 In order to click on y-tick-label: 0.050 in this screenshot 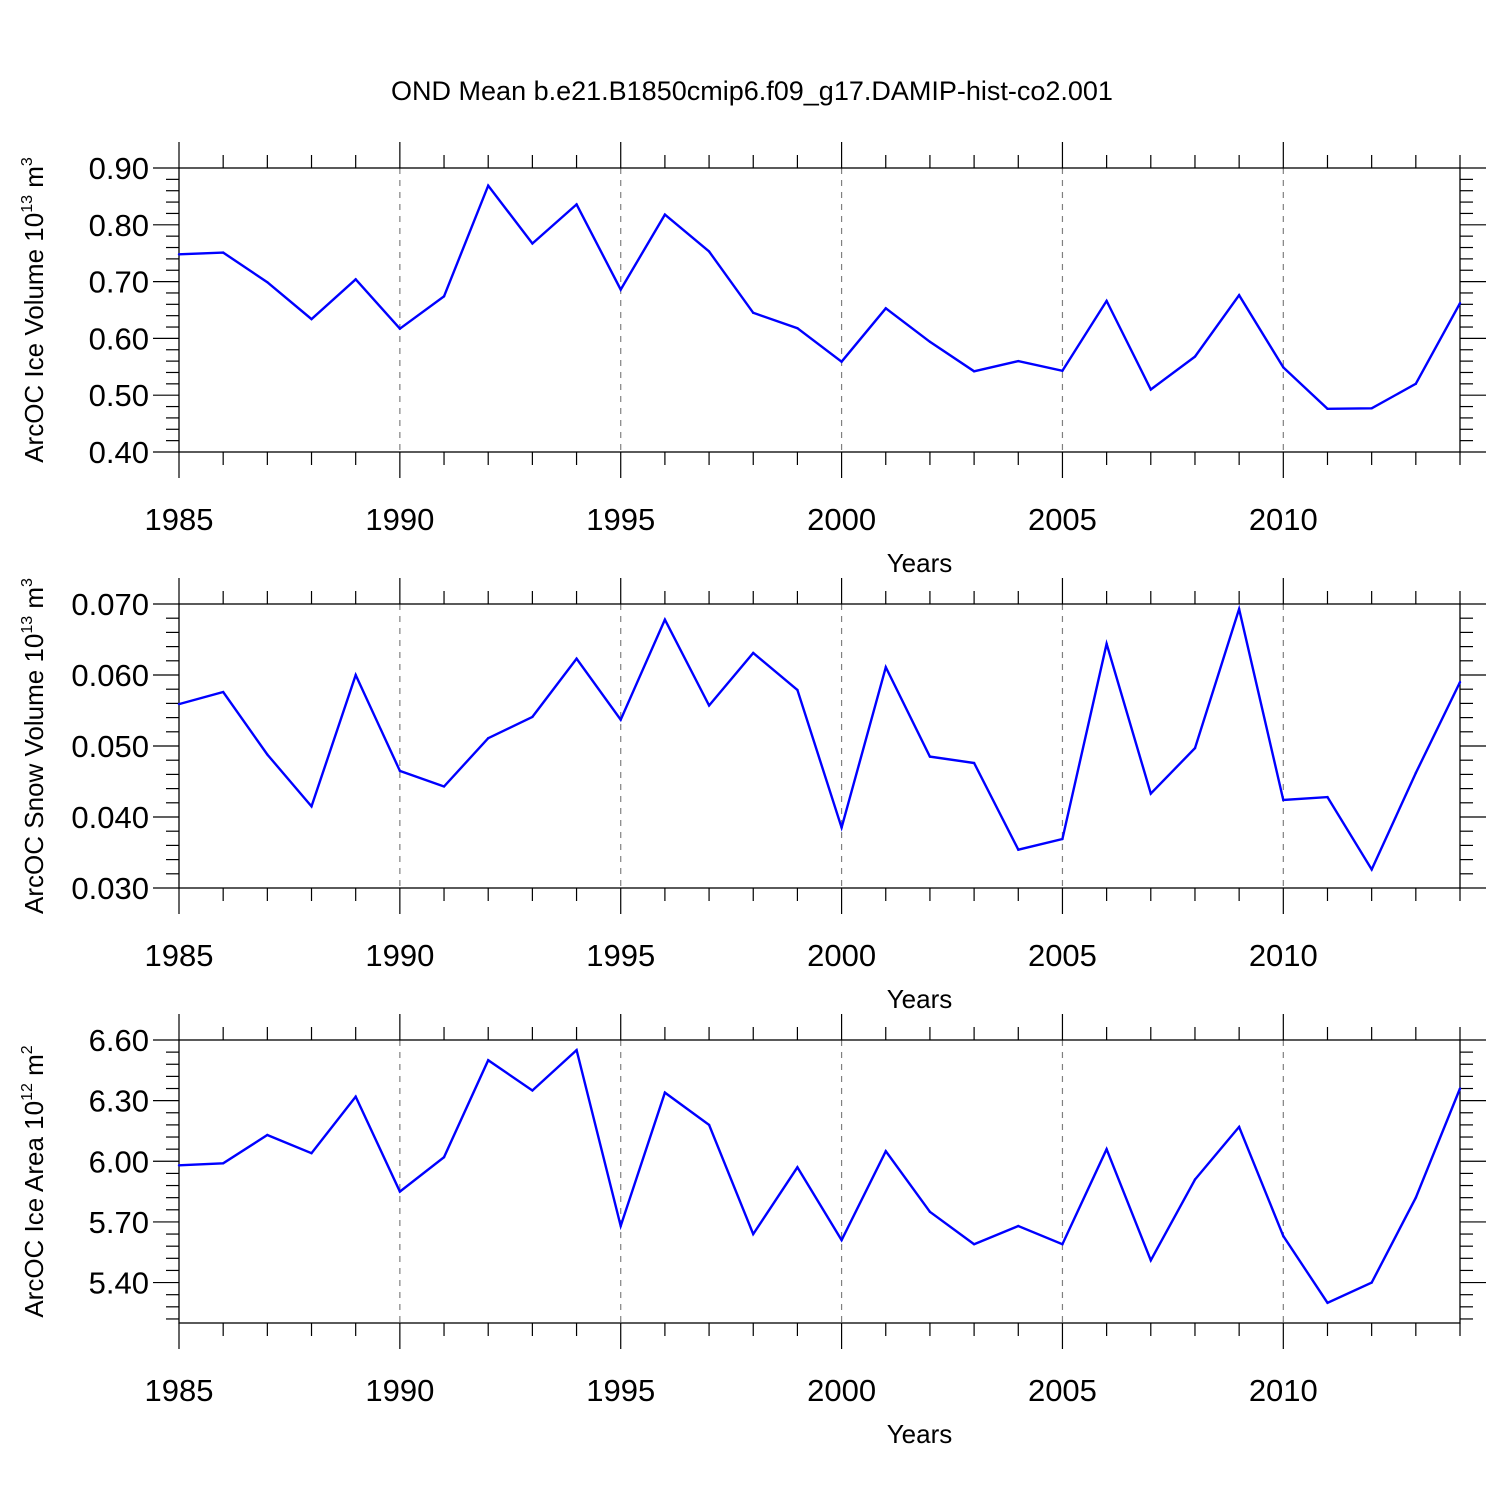, I will do `click(110, 746)`.